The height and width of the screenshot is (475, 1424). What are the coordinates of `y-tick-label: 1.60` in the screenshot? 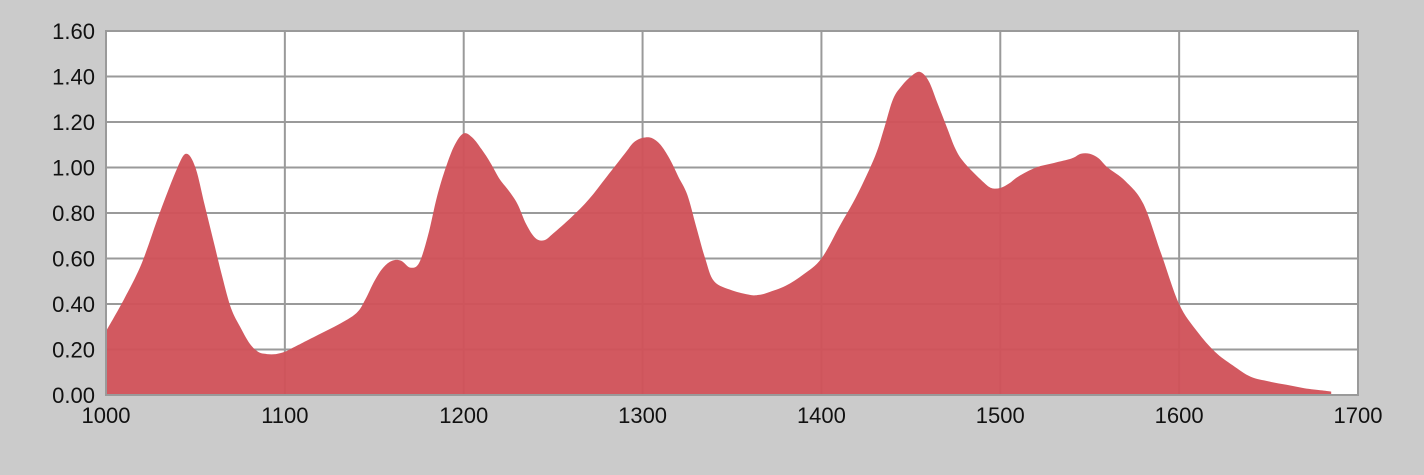 It's located at (73, 31).